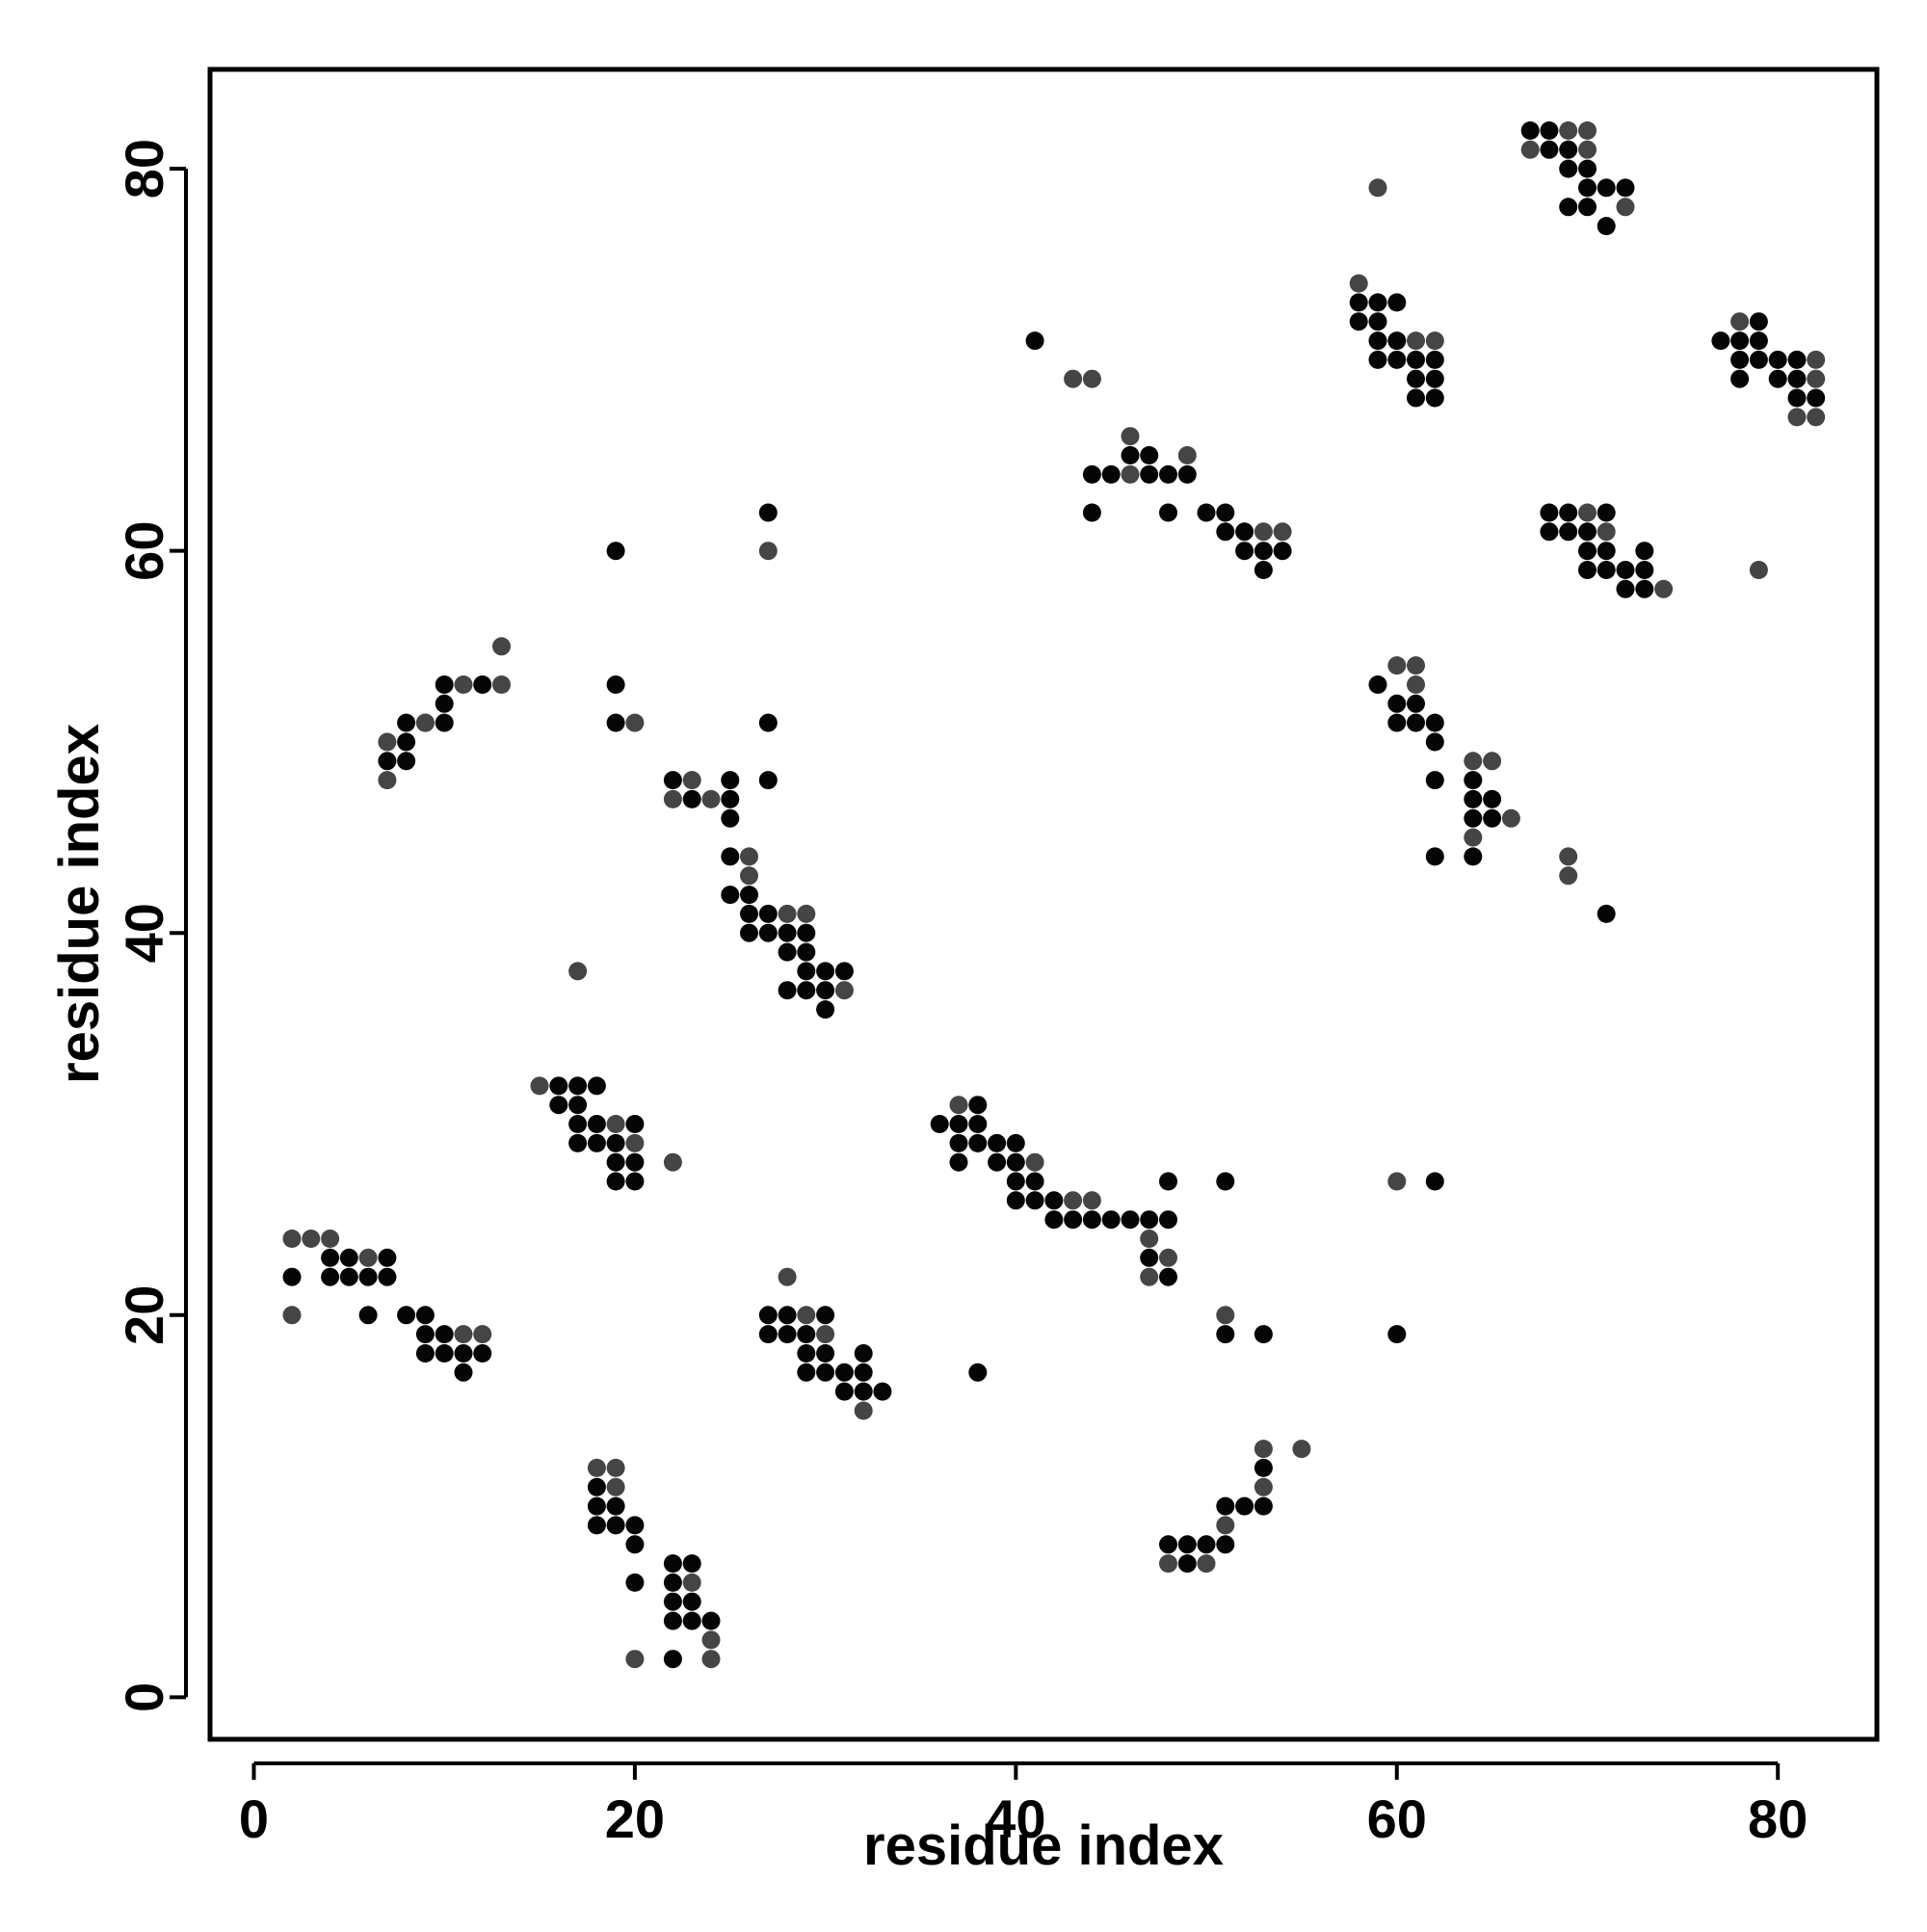 This screenshot has height=1932, width=1927. What do you see at coordinates (151, 925) in the screenshot?
I see `y-axis: 0 20 40 60 80` at bounding box center [151, 925].